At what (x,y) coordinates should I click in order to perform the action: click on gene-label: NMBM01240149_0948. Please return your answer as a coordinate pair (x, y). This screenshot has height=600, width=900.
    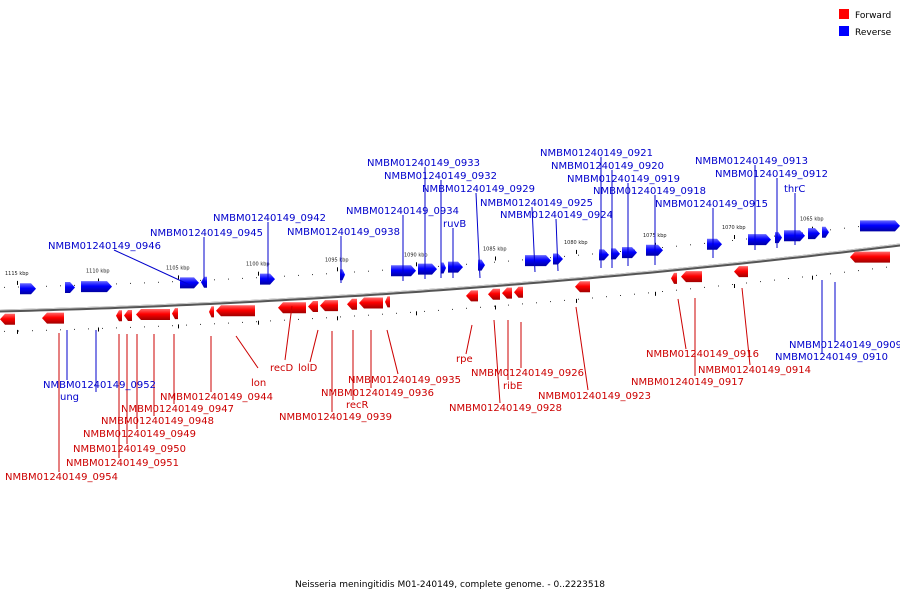
    Looking at the image, I should click on (157, 421).